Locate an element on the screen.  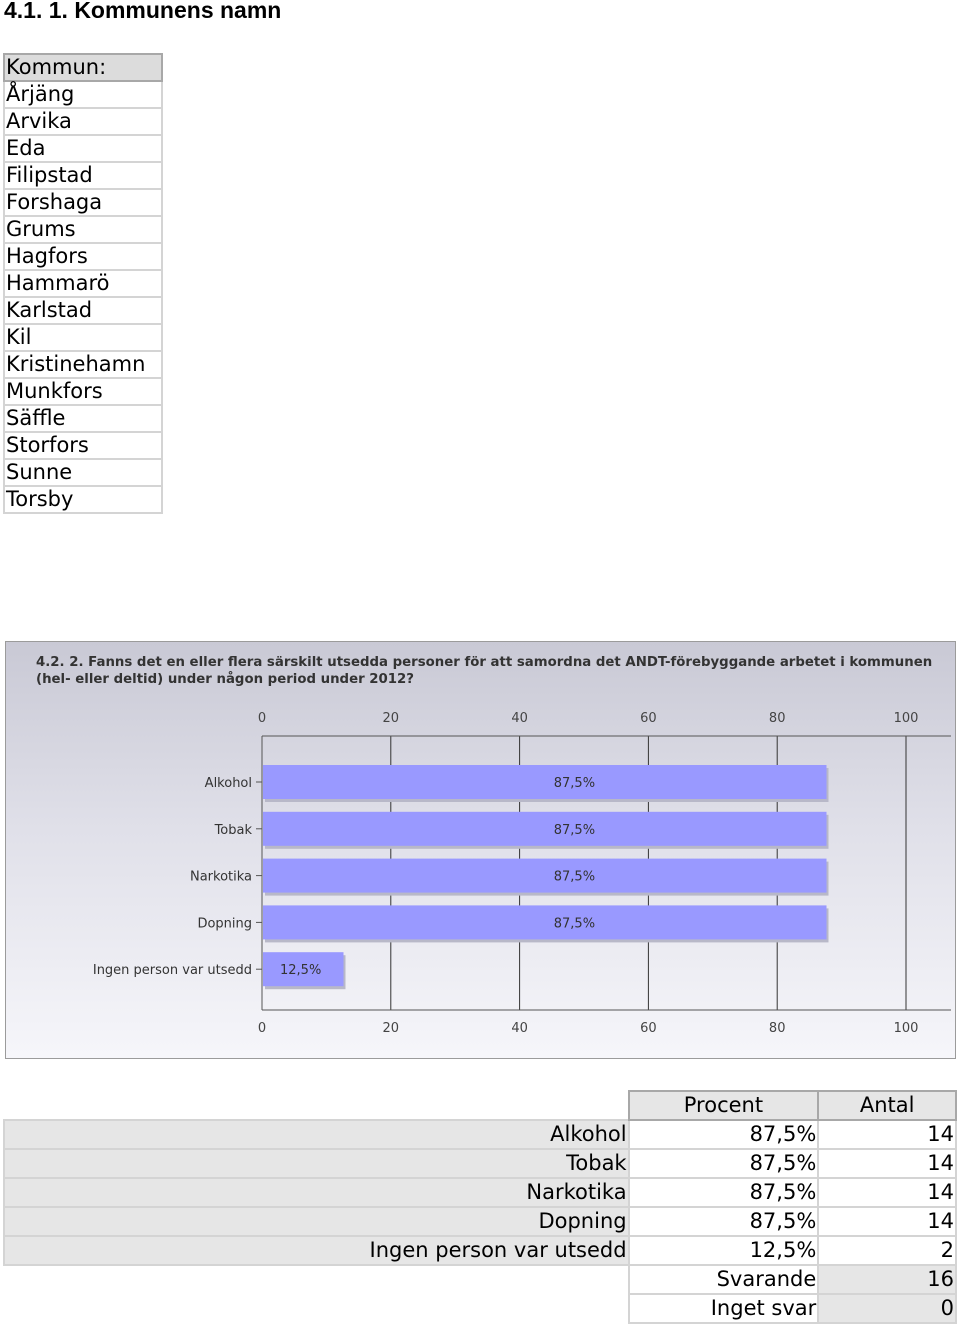
kommun-row: Sunne is located at coordinates (83, 472).